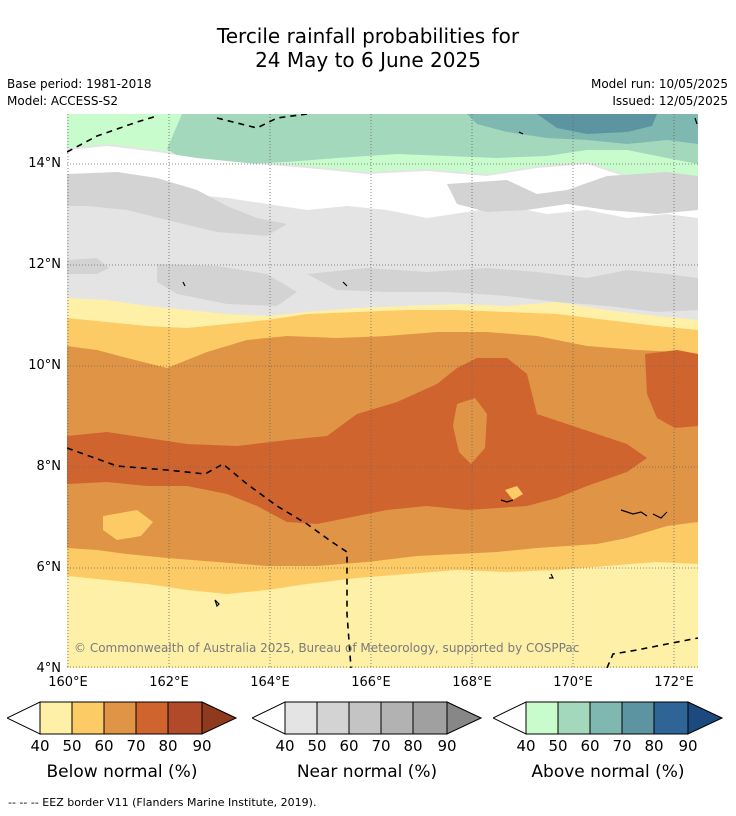 The height and width of the screenshot is (816, 736). Describe the element at coordinates (63, 101) in the screenshot. I see `model-name: Model: ACCESS-S2` at that location.